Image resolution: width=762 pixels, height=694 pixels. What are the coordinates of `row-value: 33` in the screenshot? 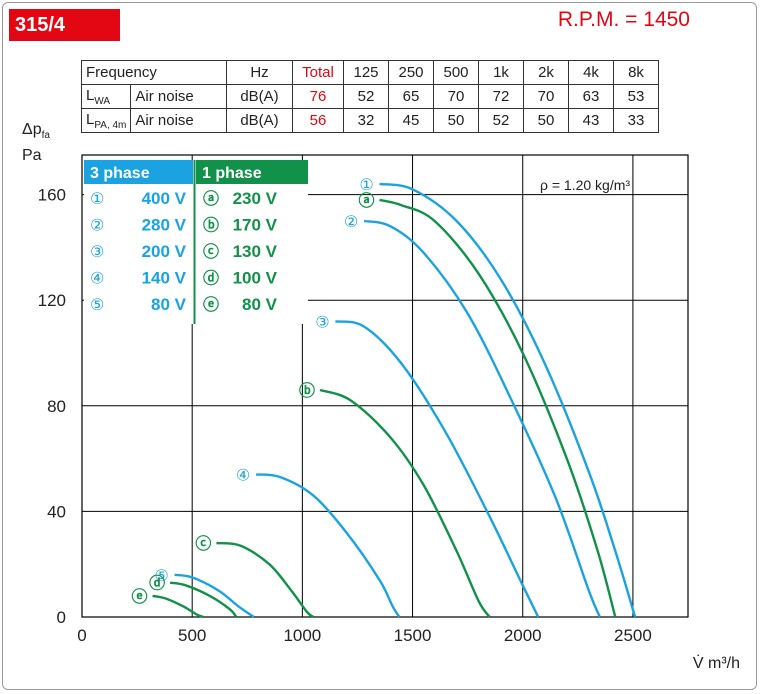 It's located at (636, 120).